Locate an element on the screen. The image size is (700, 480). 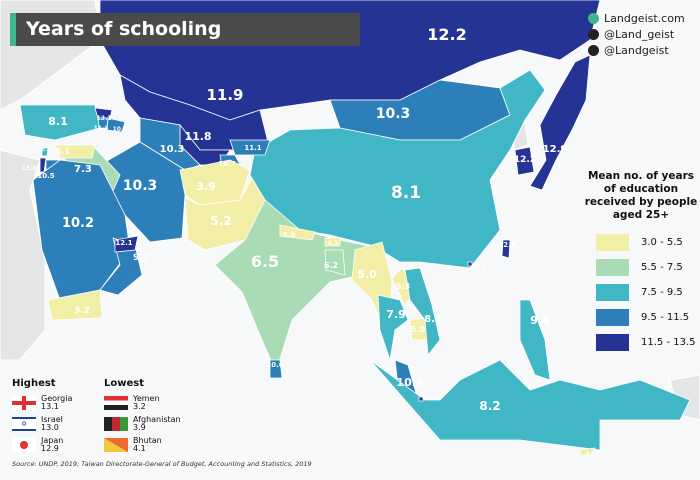
region-nepal is located at coordinates (297, 232).